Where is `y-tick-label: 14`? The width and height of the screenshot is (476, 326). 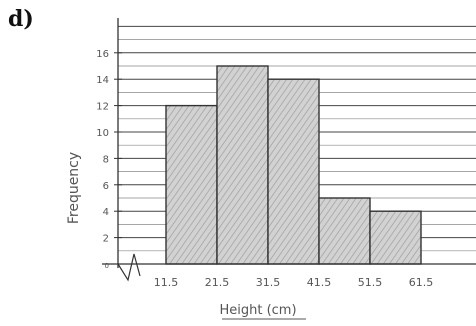 y-tick-label: 14 is located at coordinates (102, 80).